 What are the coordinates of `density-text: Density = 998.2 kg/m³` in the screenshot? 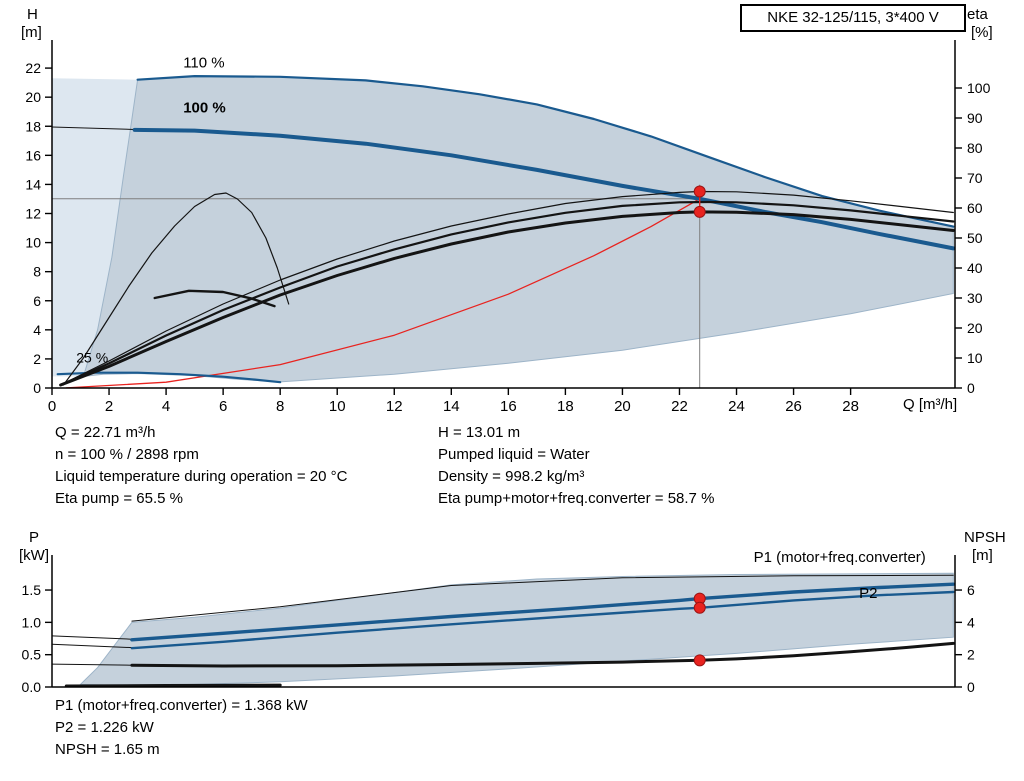 It's located at (511, 476).